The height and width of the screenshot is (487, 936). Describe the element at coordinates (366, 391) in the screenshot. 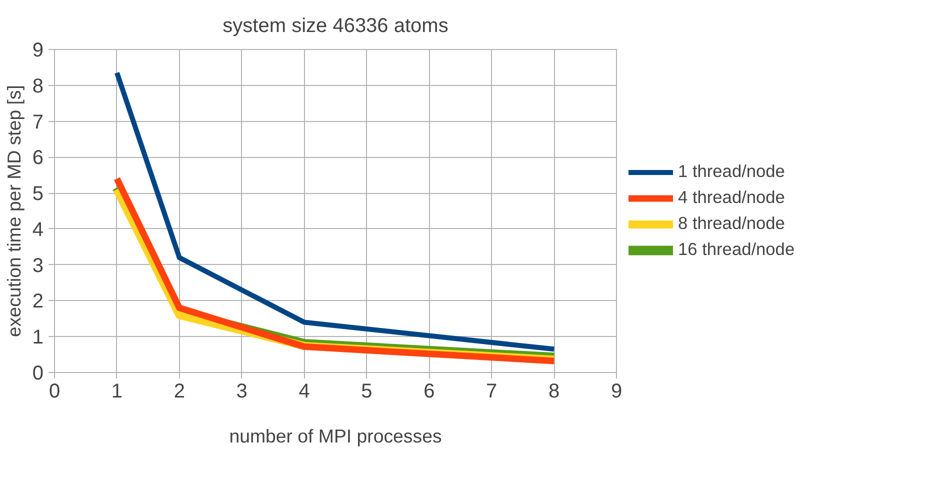

I see `x-tick-label: 5` at that location.